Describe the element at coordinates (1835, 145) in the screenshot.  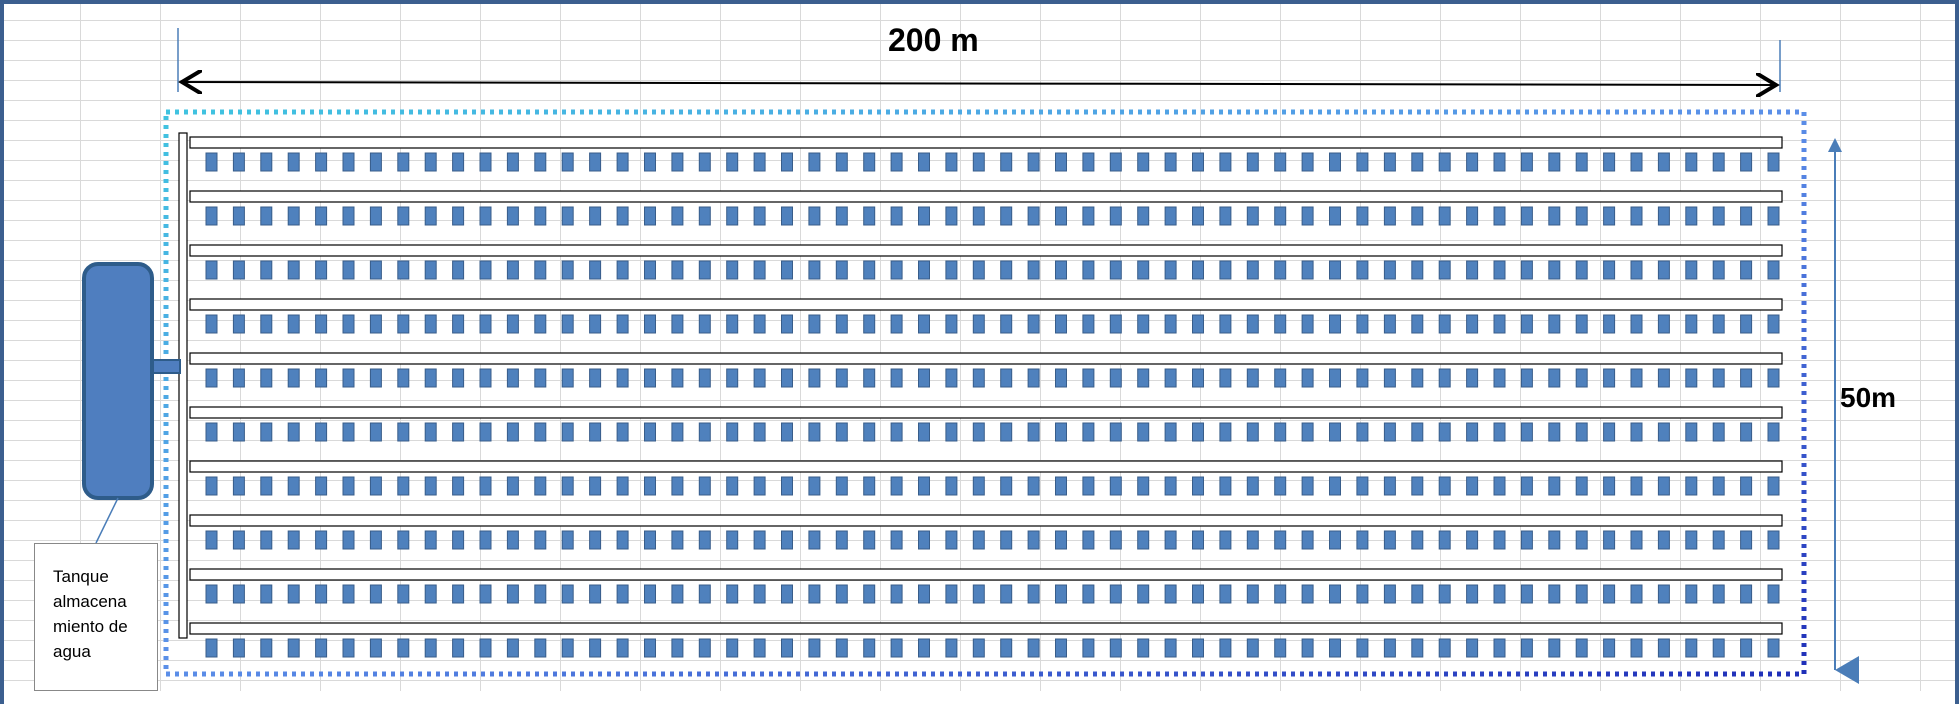
I see `width-arrow-head-top` at that location.